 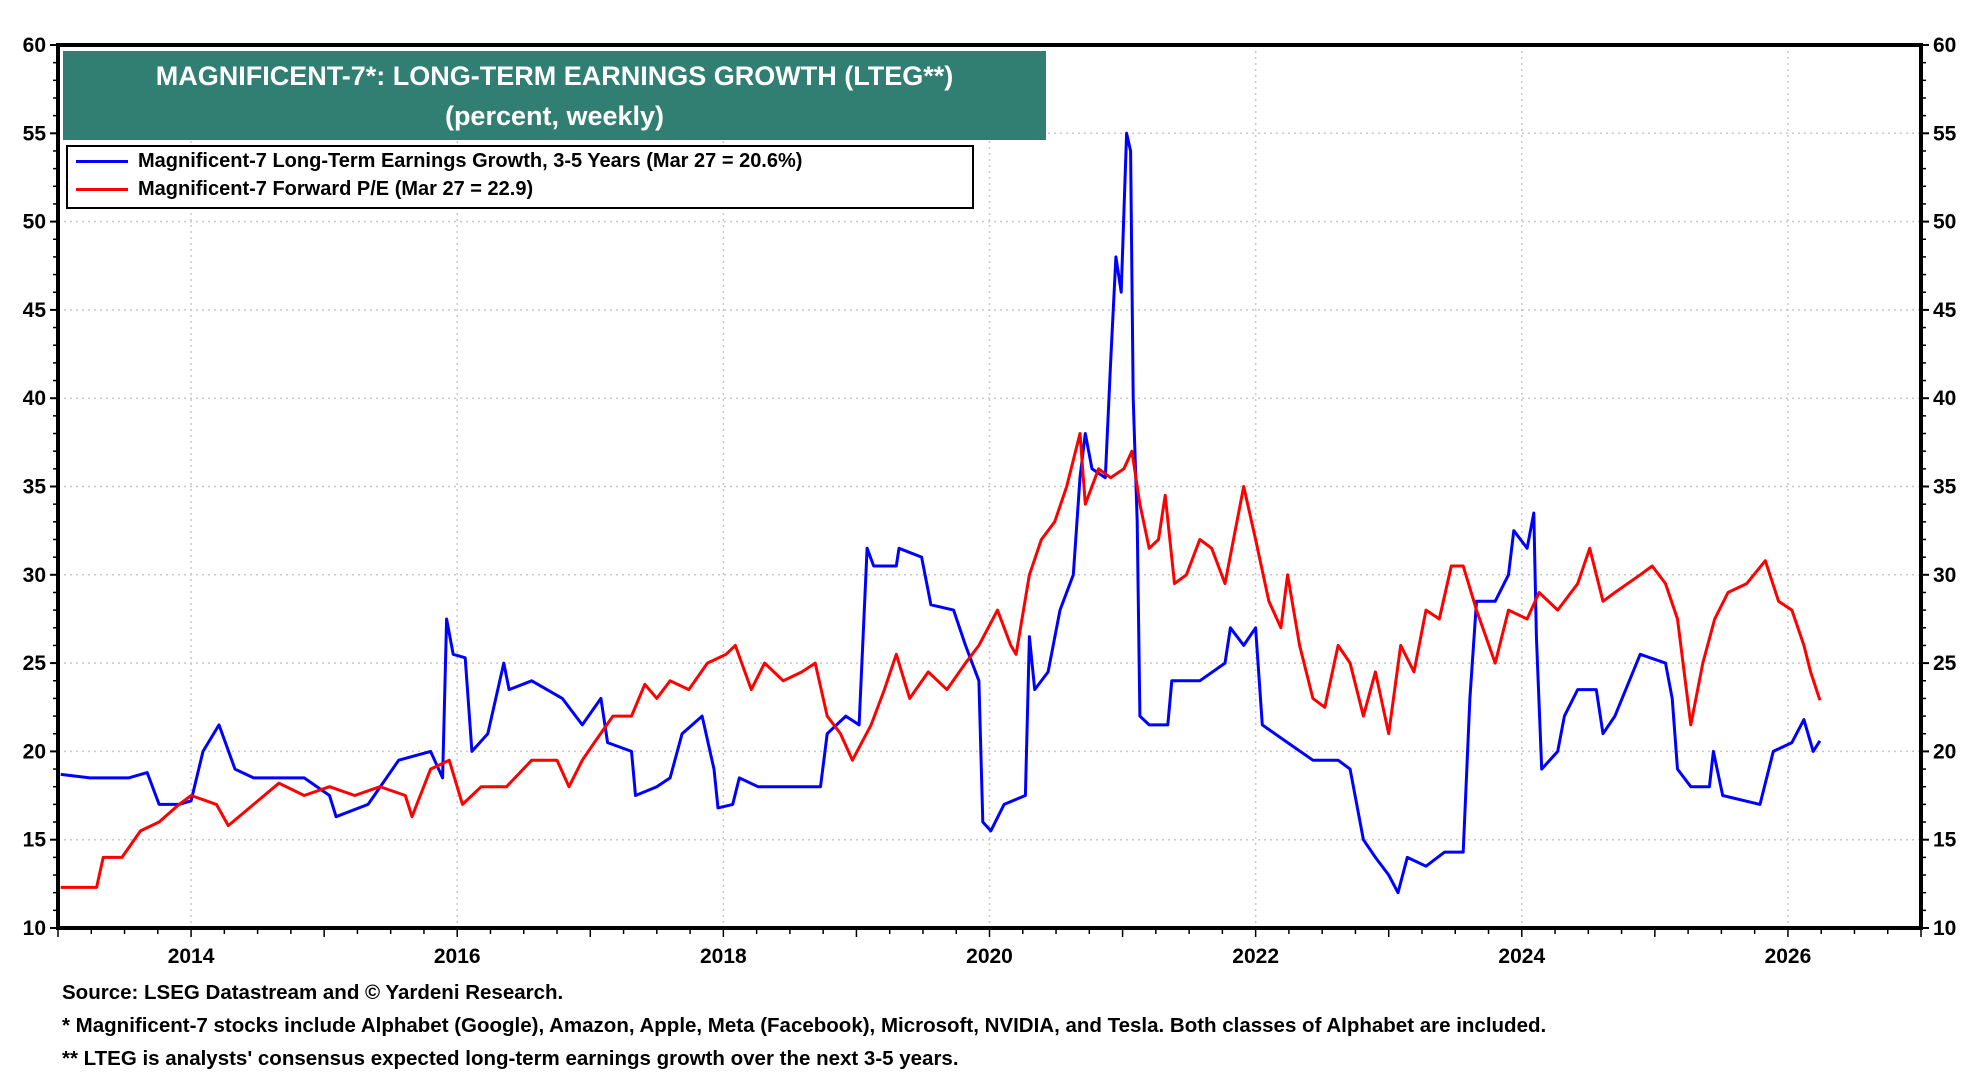 I want to click on legend-swatch-red, so click(x=102, y=189).